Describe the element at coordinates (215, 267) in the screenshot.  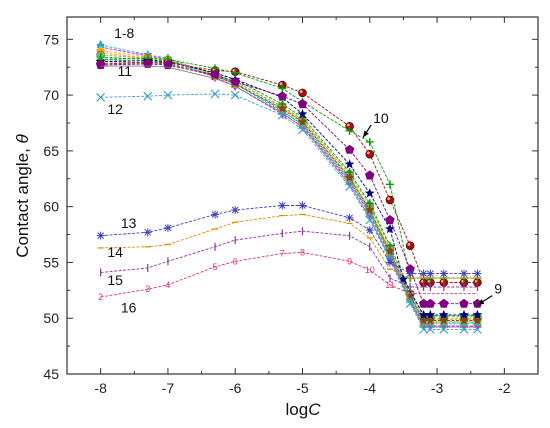
I see `point-digit-label: 5` at that location.